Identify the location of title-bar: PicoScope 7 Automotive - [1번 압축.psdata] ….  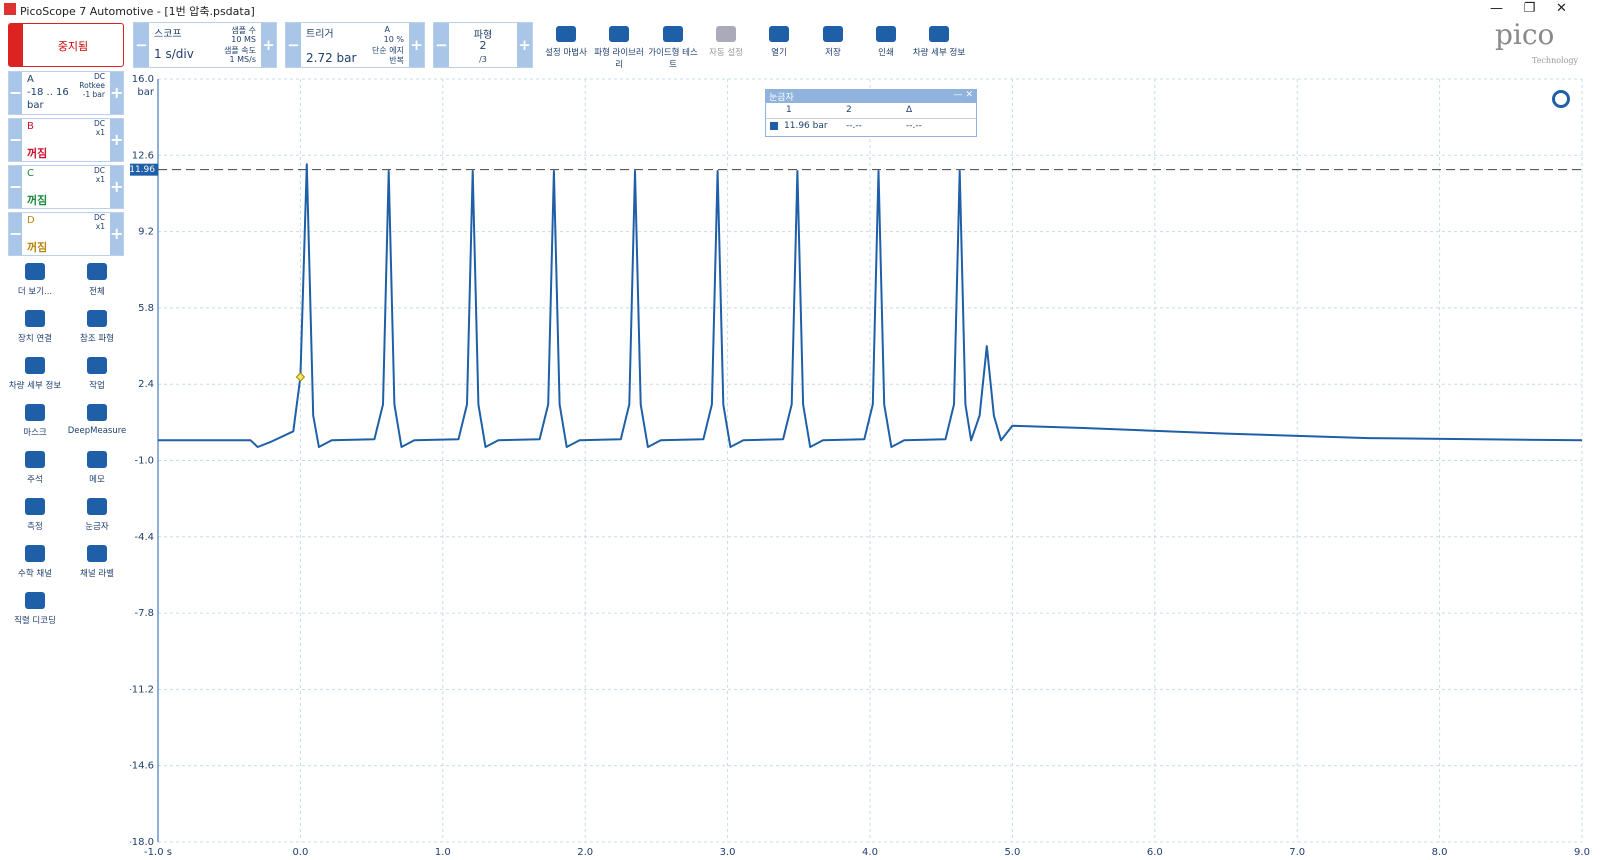
(800, 10).